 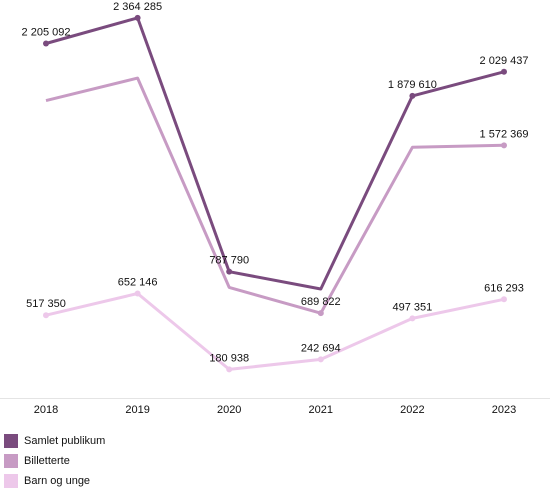 I want to click on legend-swatch-samlet-publikum, so click(x=11, y=441).